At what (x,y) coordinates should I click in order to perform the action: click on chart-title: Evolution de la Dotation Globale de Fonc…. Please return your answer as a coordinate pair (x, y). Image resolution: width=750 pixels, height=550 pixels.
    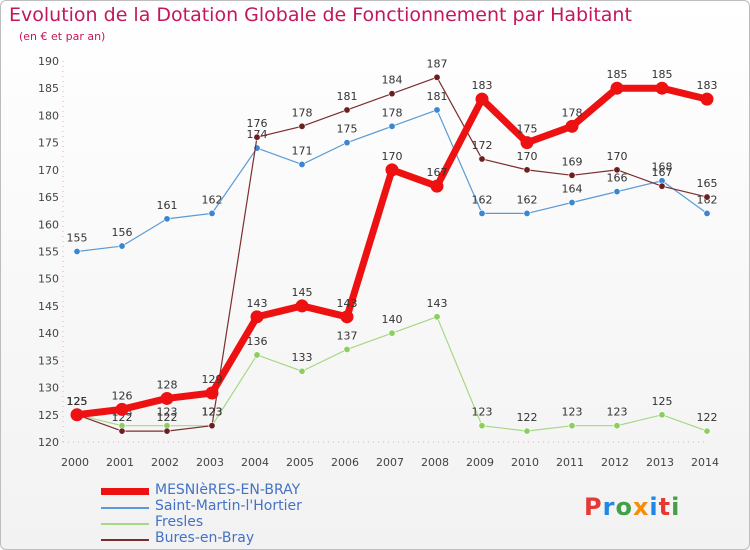
    Looking at the image, I should click on (320, 15).